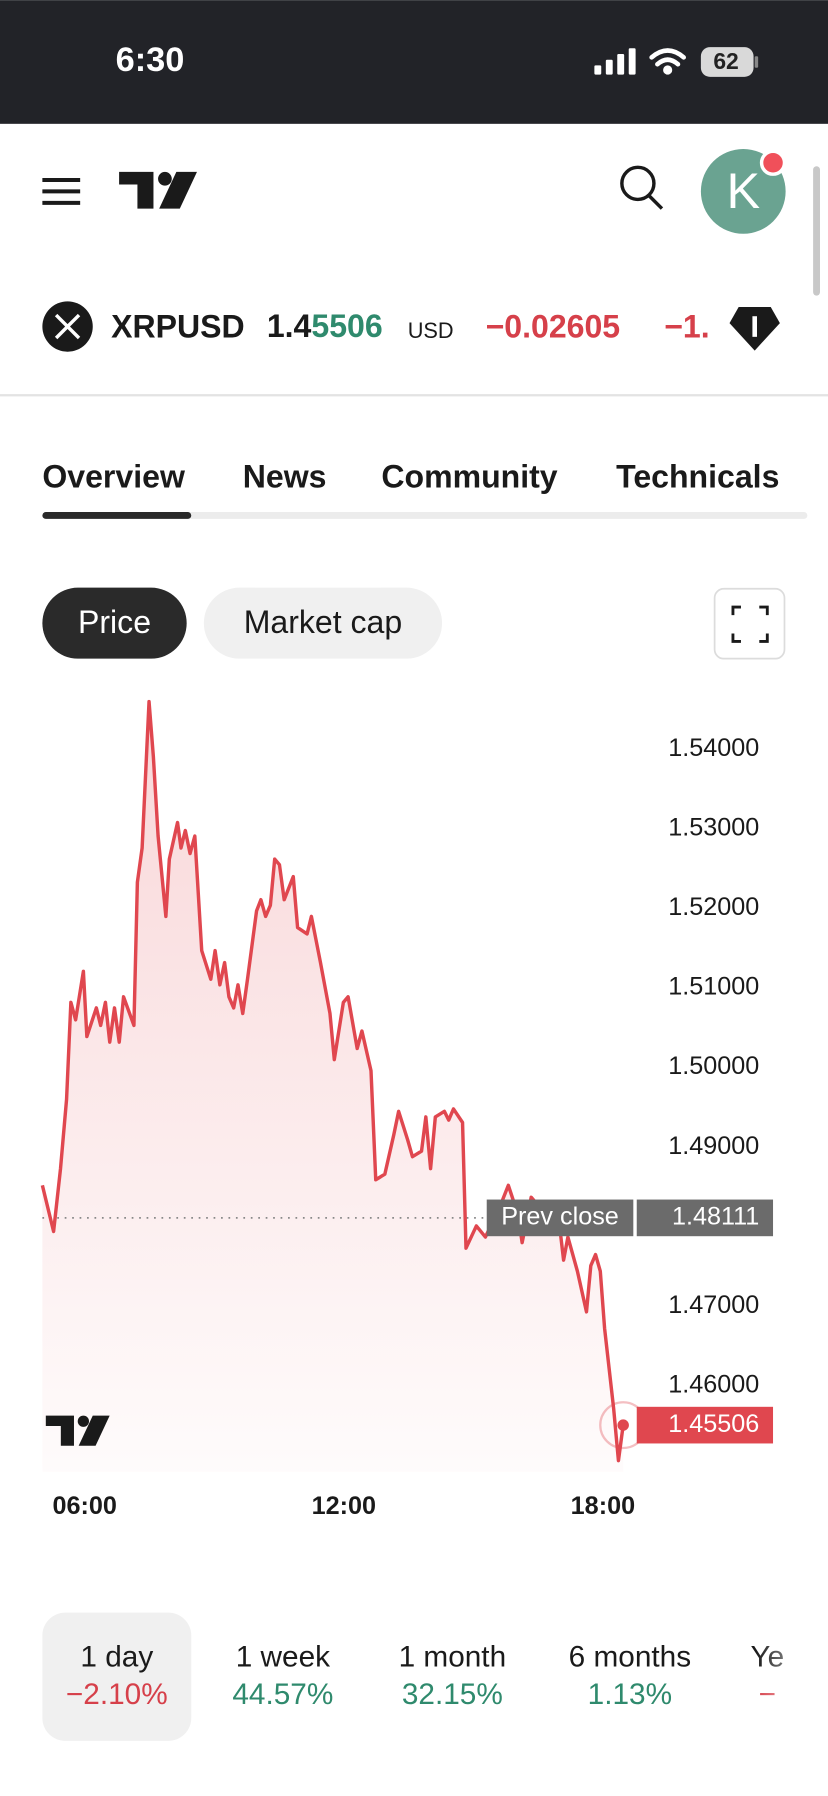 Image resolution: width=828 pixels, height=1796 pixels. I want to click on menu-button, so click(61, 191).